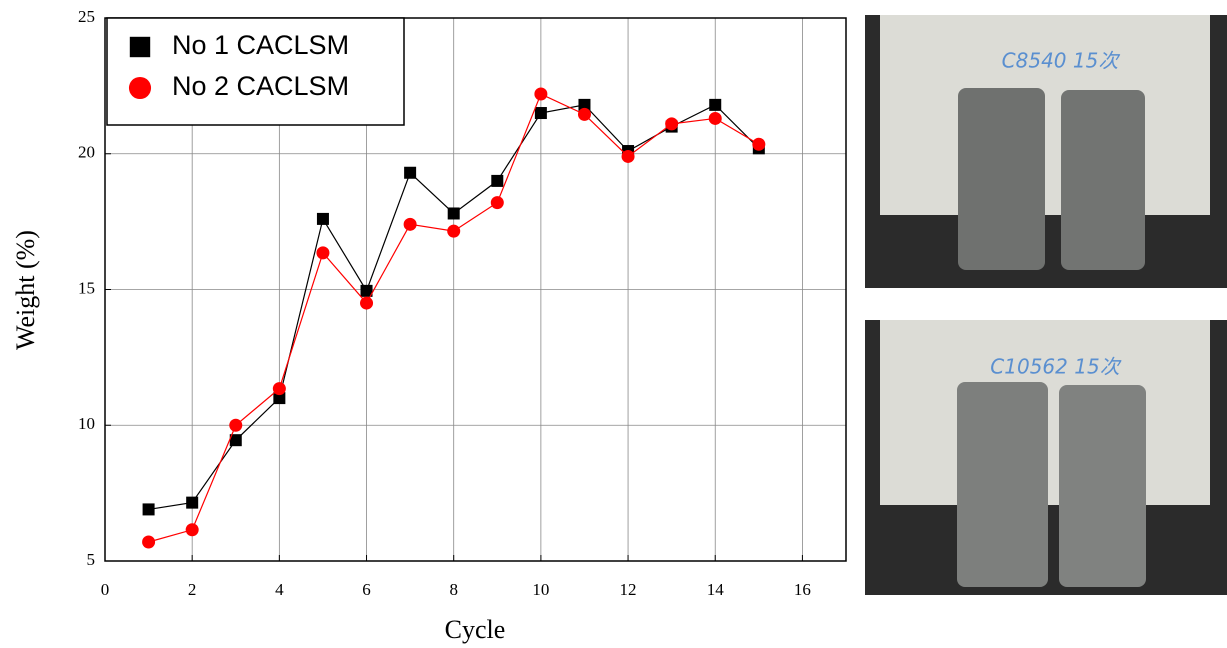 The height and width of the screenshot is (648, 1227). Describe the element at coordinates (86, 287) in the screenshot. I see `y-tick-label: 15` at that location.